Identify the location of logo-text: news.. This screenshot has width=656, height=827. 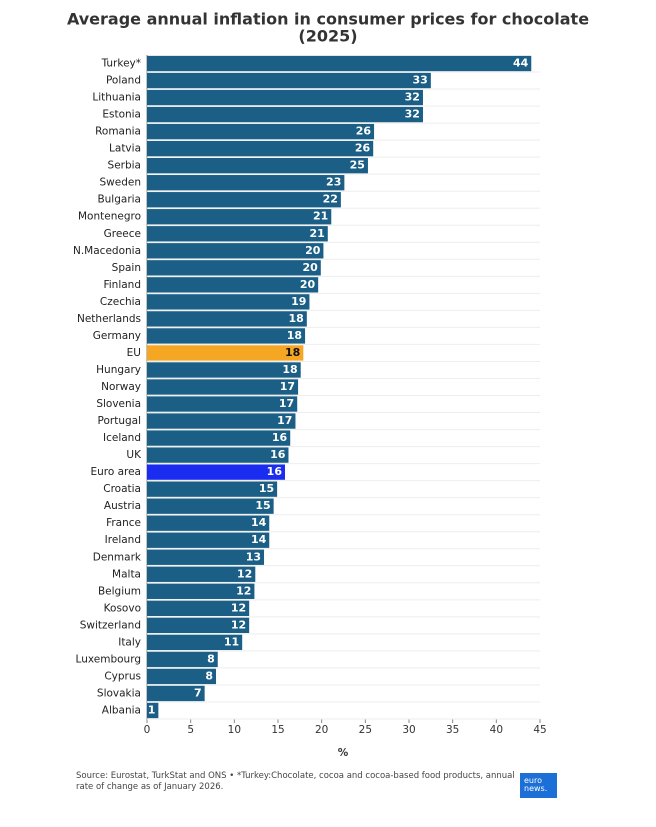
(536, 788).